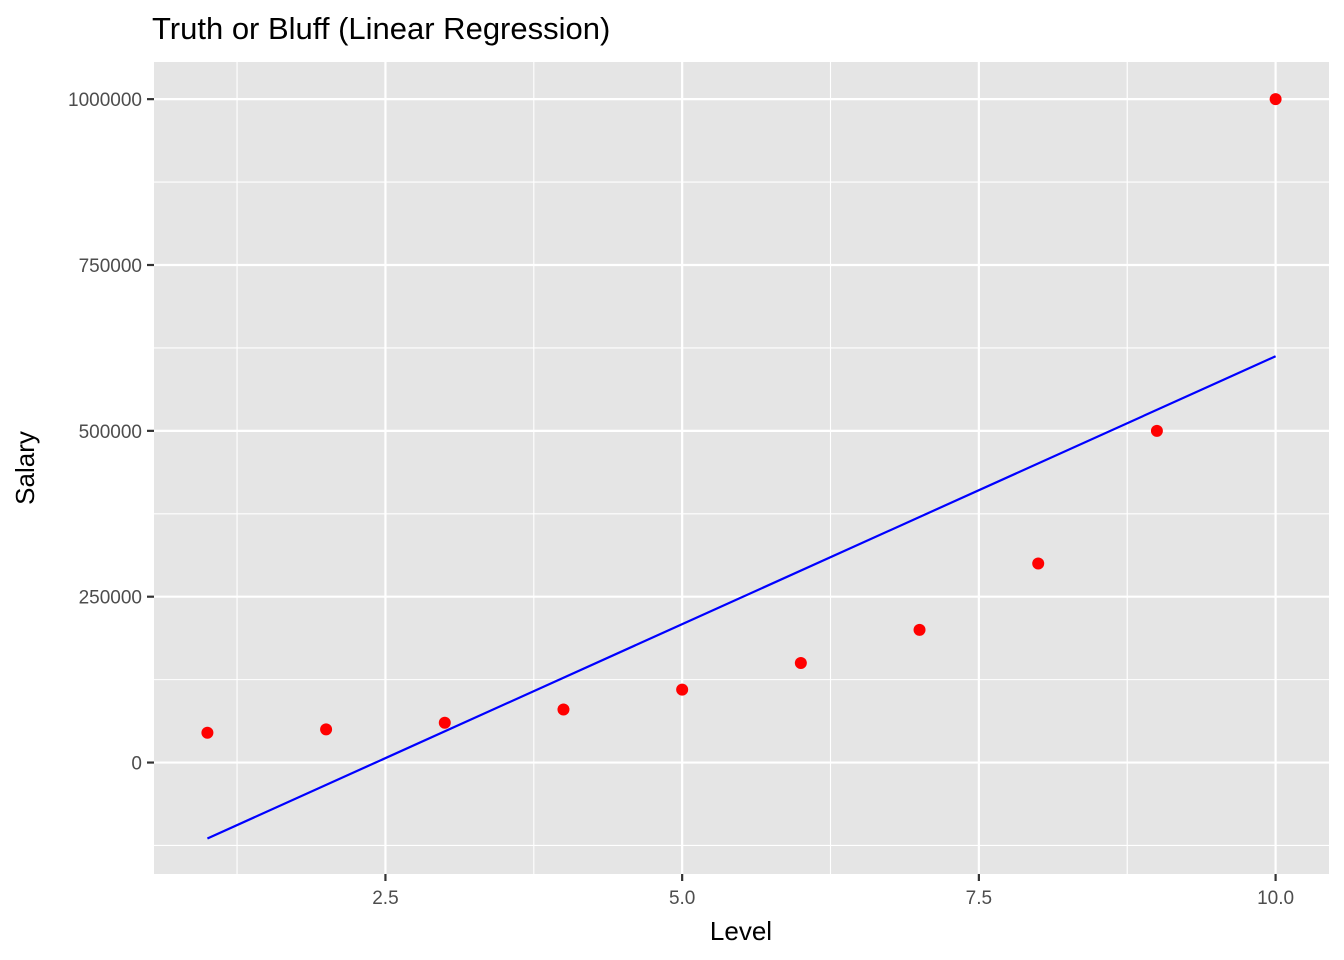  Describe the element at coordinates (110, 598) in the screenshot. I see `y-tick-label: 250000` at that location.